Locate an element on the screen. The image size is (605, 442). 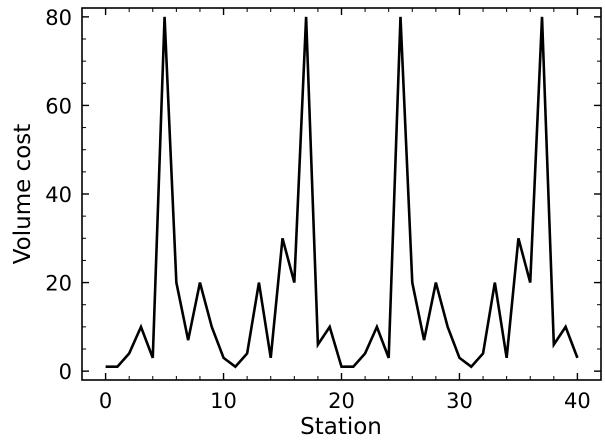
x-tick-label: 20 is located at coordinates (341, 401).